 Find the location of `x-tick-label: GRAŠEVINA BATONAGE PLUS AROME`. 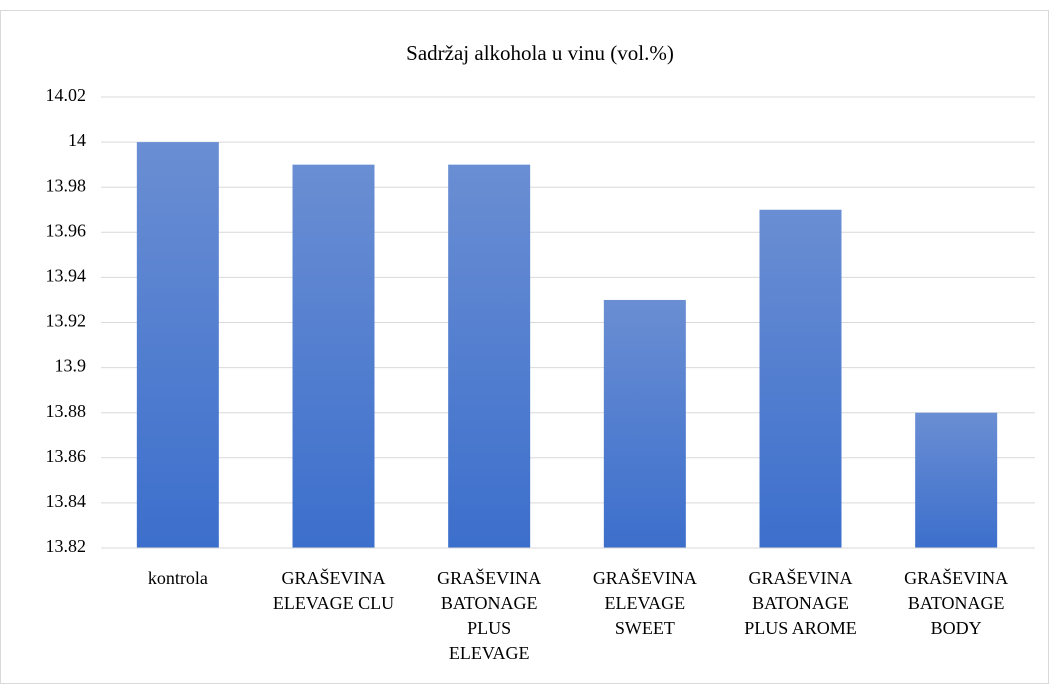

x-tick-label: GRAŠEVINA BATONAGE PLUS AROME is located at coordinates (800, 602).